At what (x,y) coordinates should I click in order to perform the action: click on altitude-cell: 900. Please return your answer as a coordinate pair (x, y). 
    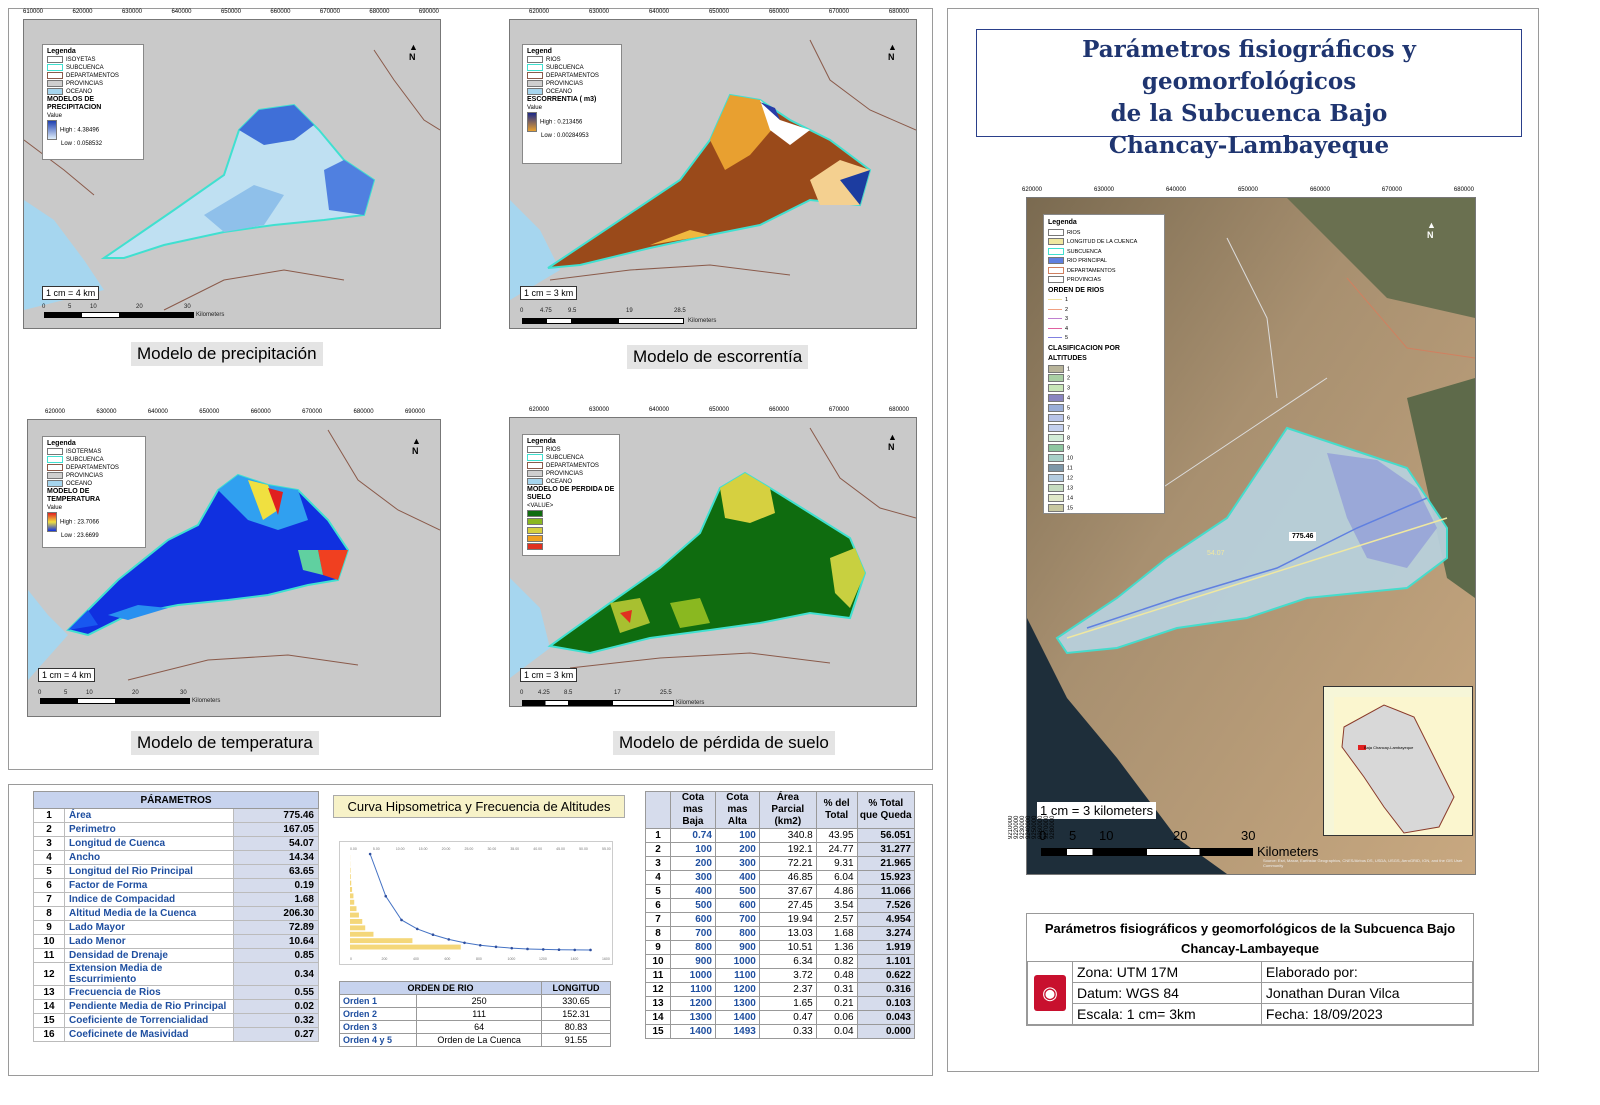
    Looking at the image, I should click on (693, 961).